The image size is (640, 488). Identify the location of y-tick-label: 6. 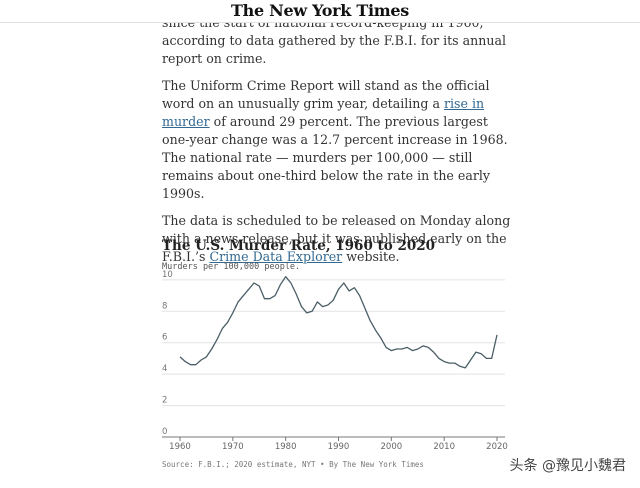
(164, 338).